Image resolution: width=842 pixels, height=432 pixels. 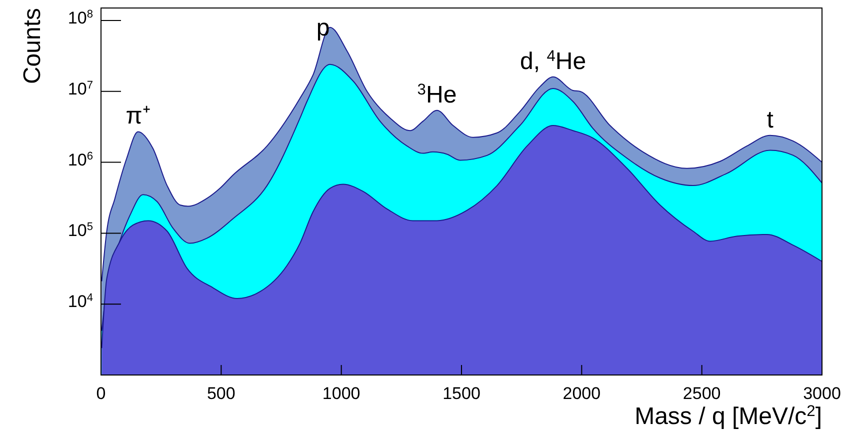 I want to click on y-tick-label: 10$^{5}$, so click(x=80, y=230).